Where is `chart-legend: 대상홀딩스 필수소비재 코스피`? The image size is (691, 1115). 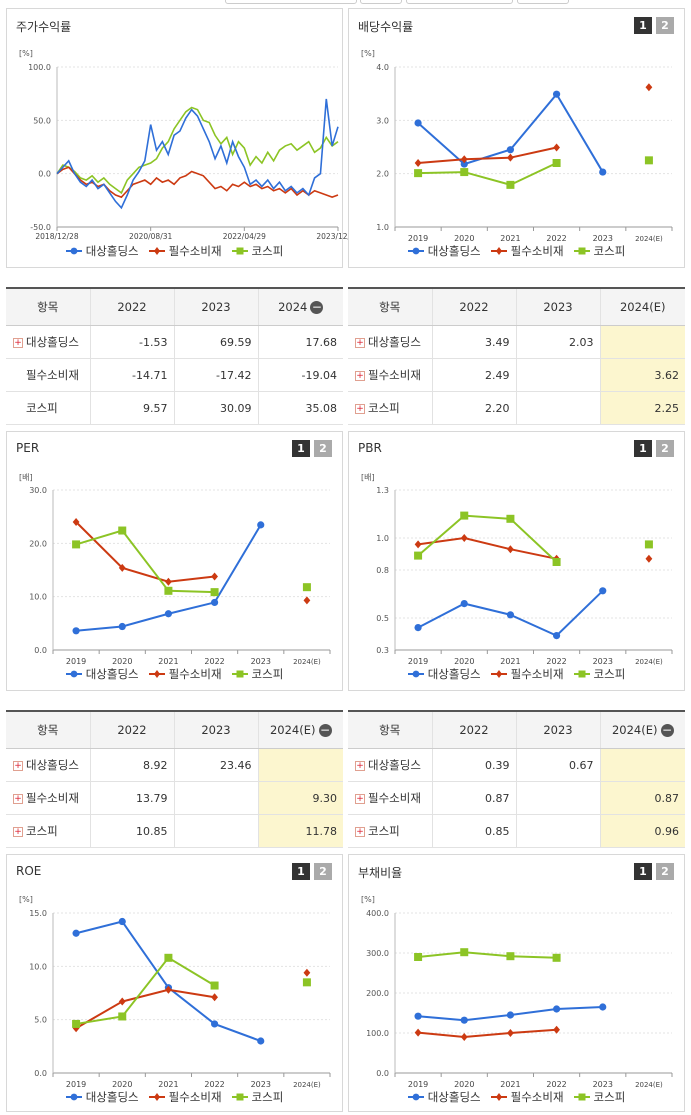 chart-legend: 대상홀딩스 필수소비재 코스피 is located at coordinates (516, 674).